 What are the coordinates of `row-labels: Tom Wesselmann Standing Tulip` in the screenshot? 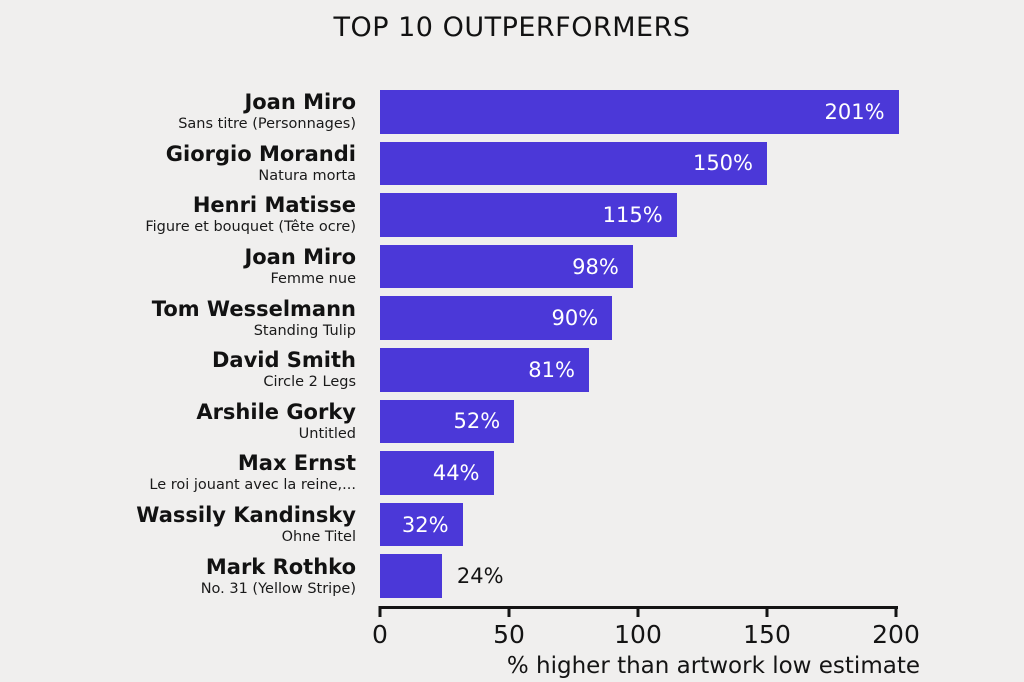 It's located at (190, 318).